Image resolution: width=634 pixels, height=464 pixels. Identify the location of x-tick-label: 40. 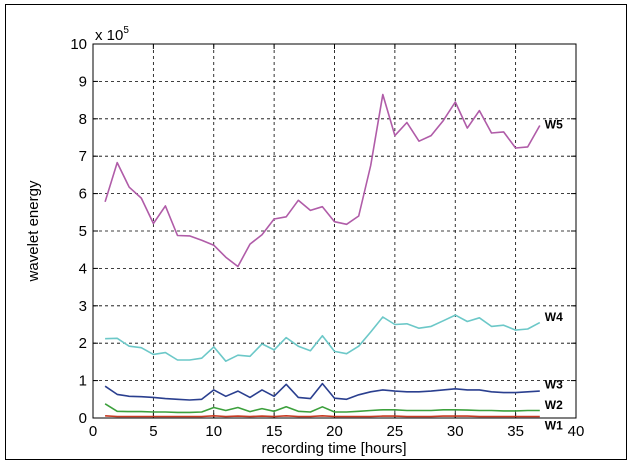
(576, 431).